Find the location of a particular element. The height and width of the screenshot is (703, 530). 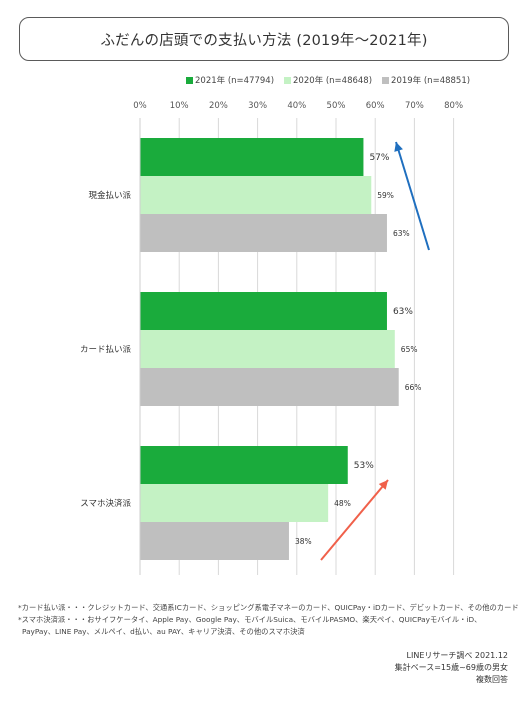

red-arrow-shaft is located at coordinates (354, 520).